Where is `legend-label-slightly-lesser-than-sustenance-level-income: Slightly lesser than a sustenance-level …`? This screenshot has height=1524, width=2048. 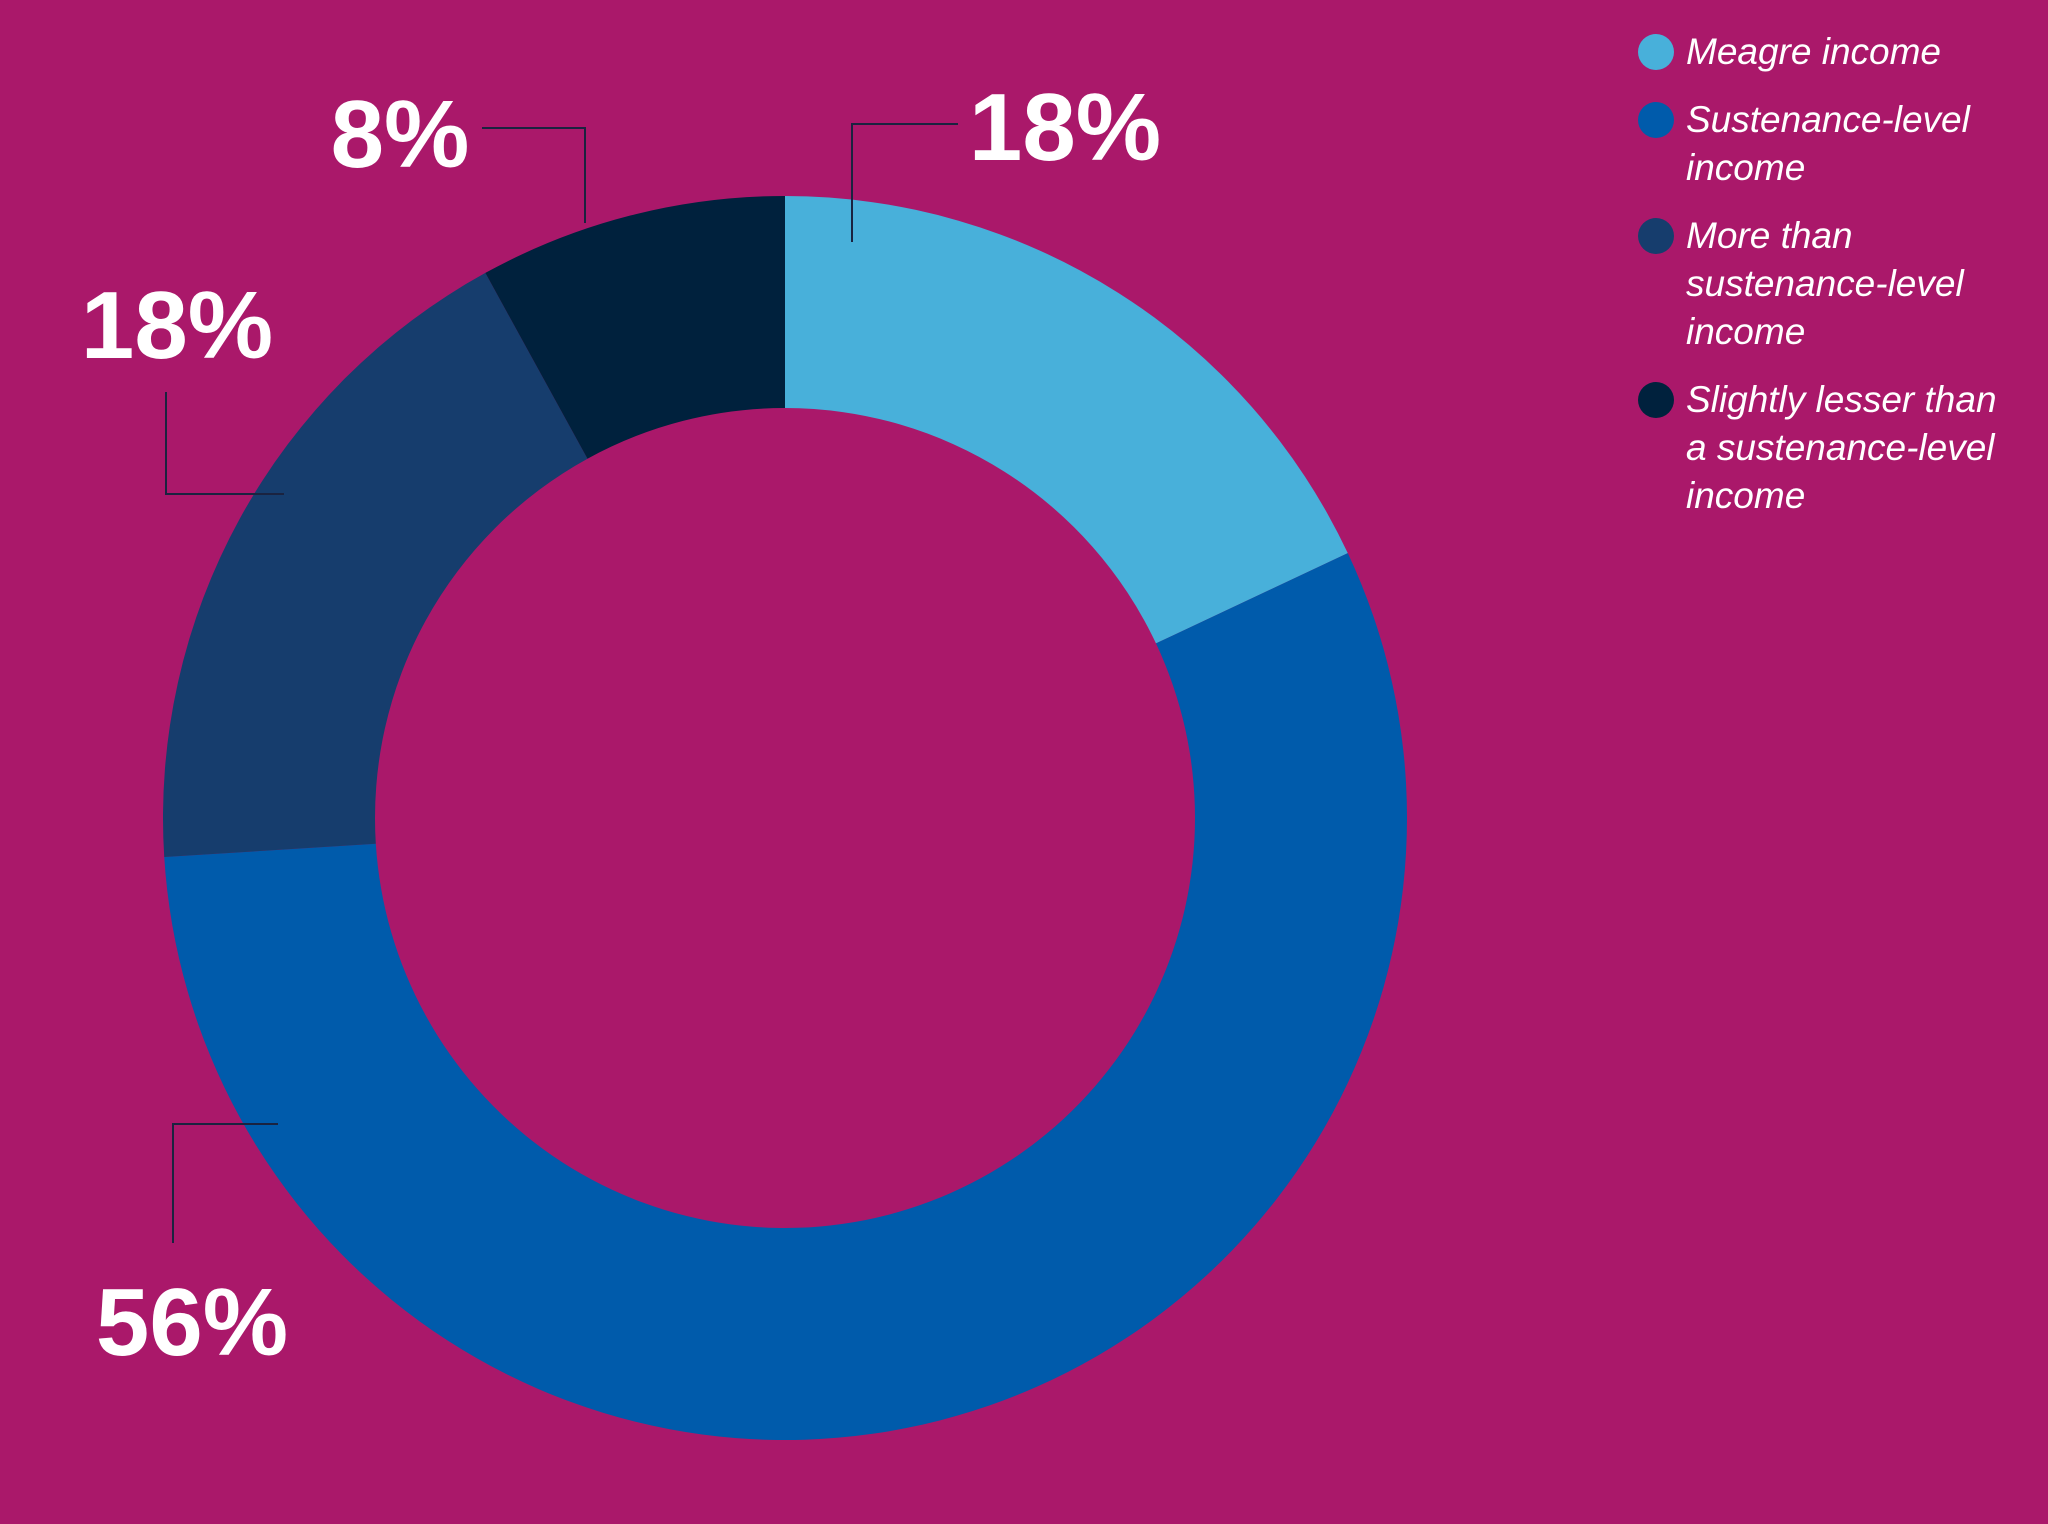 legend-label-slightly-lesser-than-sustenance-level-income: Slightly lesser than a sustenance-level … is located at coordinates (1841, 447).